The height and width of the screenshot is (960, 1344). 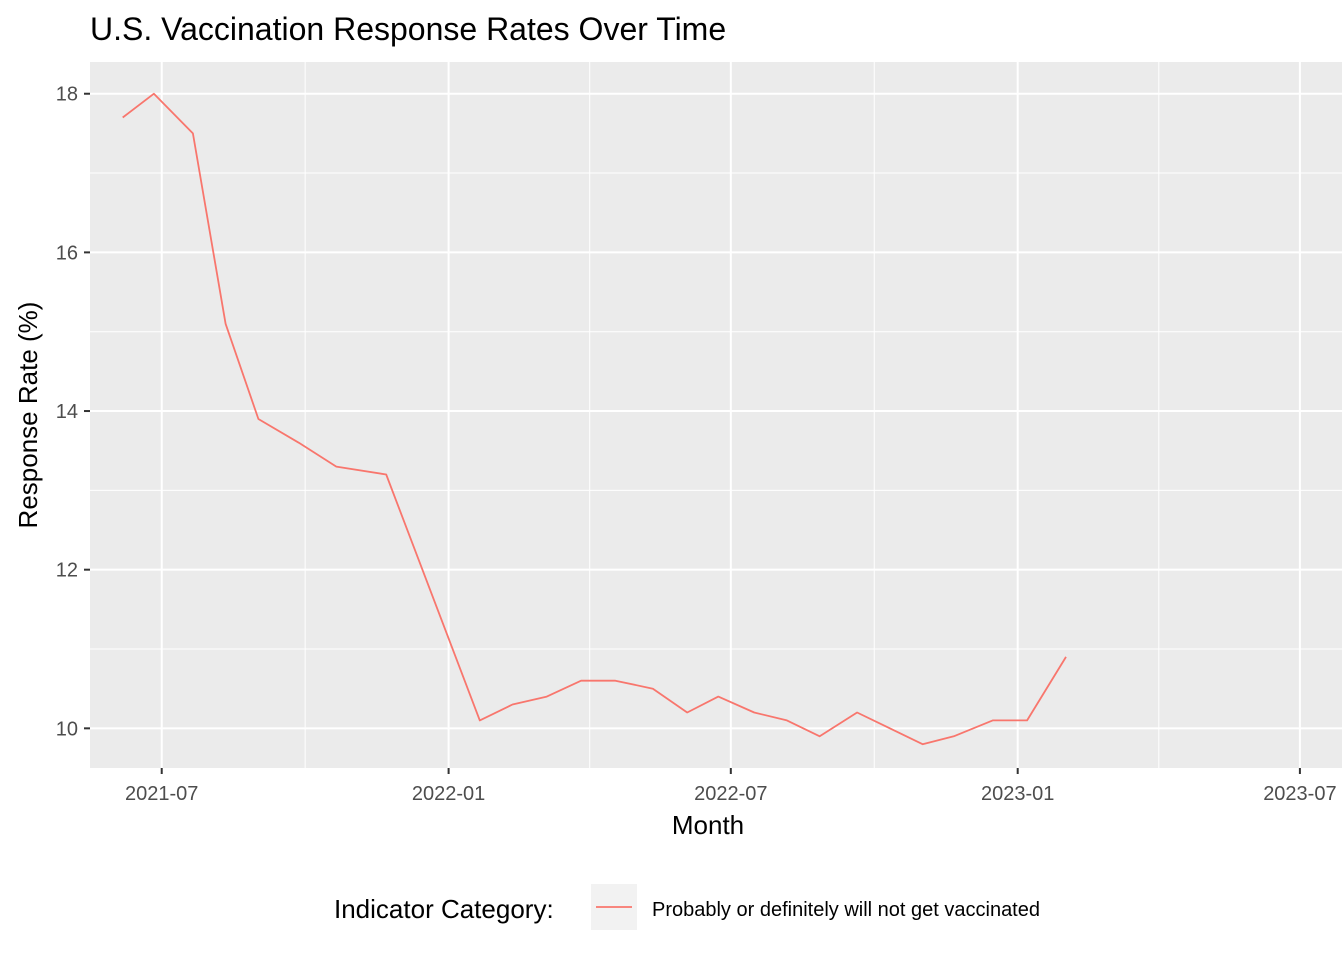 What do you see at coordinates (730, 794) in the screenshot?
I see `x-tick-label: 2022-07` at bounding box center [730, 794].